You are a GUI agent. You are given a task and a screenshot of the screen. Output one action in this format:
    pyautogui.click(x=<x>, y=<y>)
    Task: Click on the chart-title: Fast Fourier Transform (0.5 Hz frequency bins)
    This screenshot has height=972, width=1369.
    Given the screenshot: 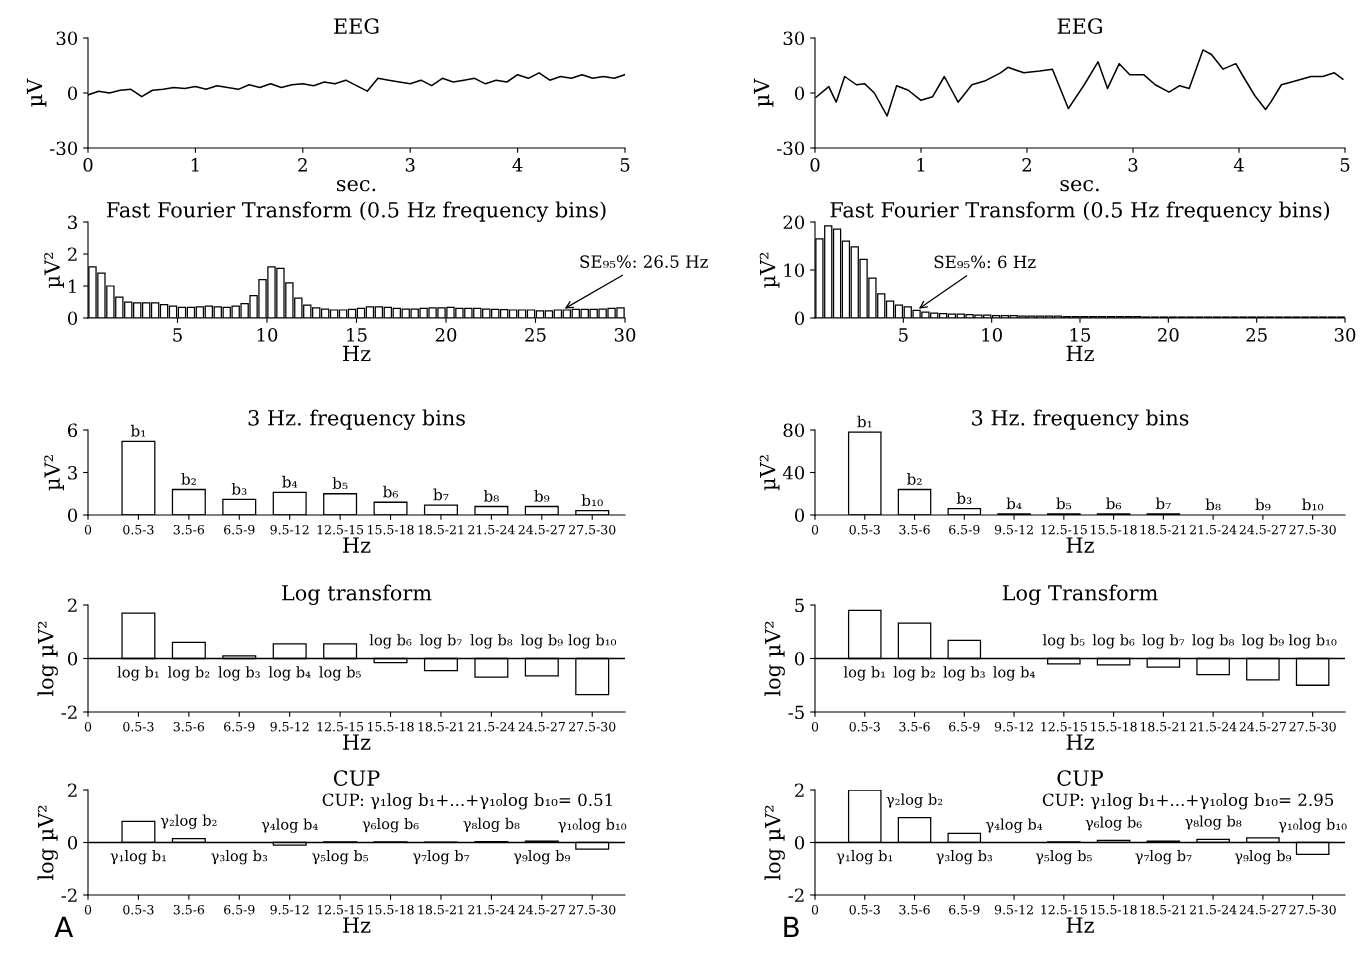 What is the action you would take?
    pyautogui.click(x=356, y=211)
    